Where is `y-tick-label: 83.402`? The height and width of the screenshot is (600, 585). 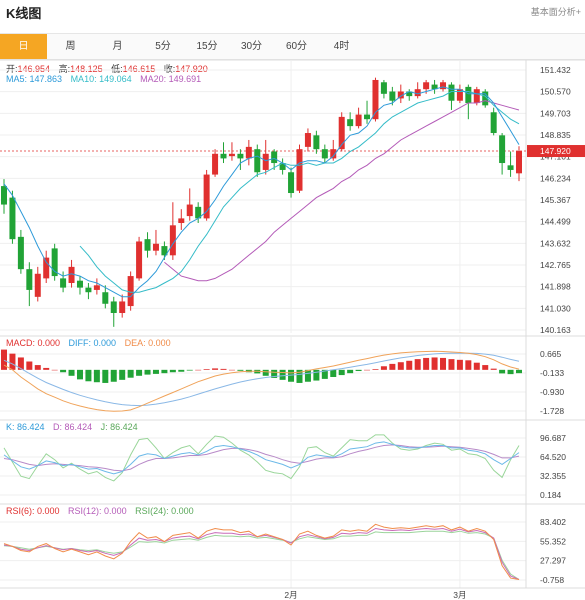 y-tick-label: 83.402 is located at coordinates (553, 522).